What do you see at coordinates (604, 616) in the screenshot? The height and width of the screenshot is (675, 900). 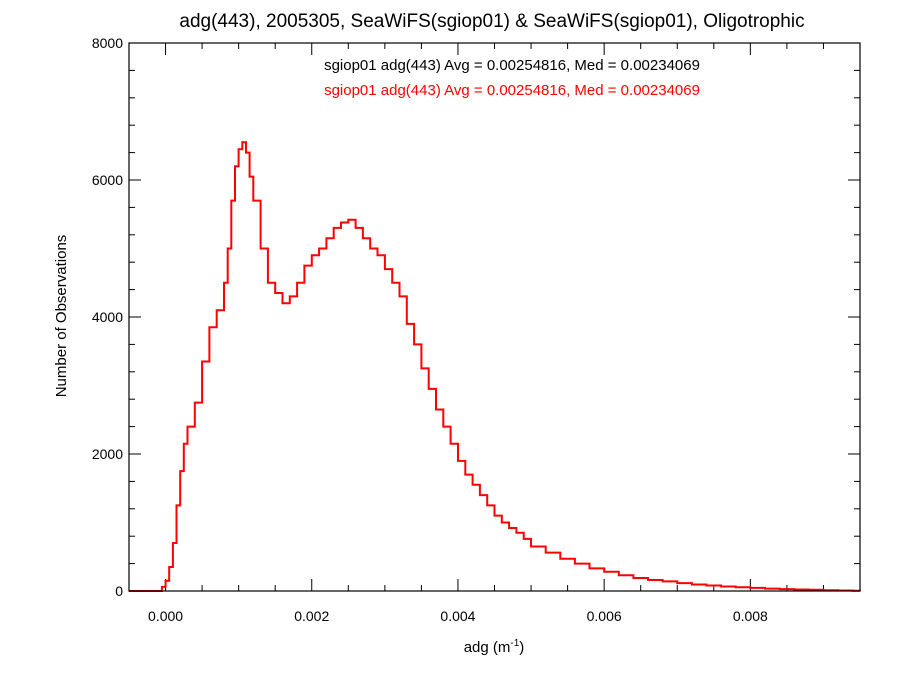 I see `x-tick-label: 0.006` at bounding box center [604, 616].